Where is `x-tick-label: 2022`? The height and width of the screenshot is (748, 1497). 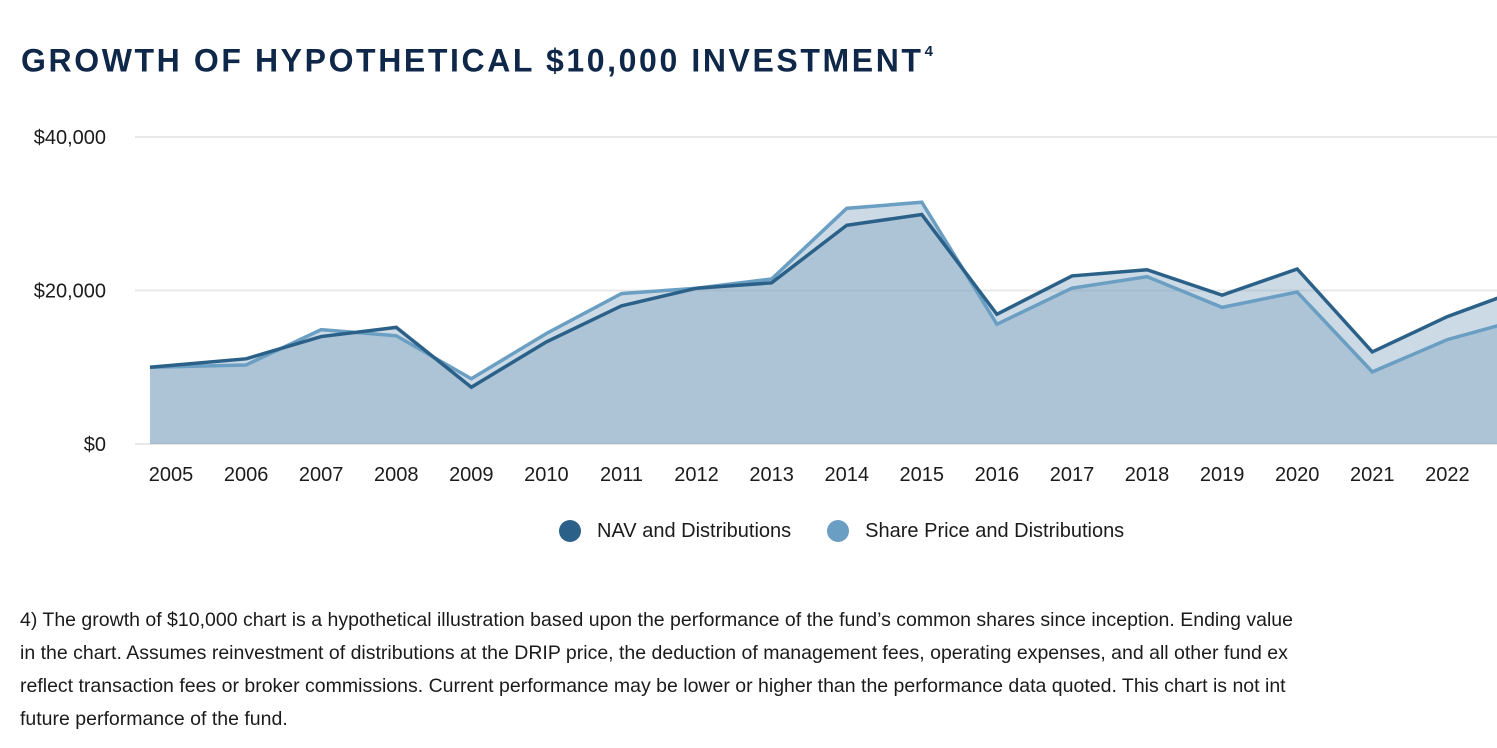 x-tick-label: 2022 is located at coordinates (1447, 475).